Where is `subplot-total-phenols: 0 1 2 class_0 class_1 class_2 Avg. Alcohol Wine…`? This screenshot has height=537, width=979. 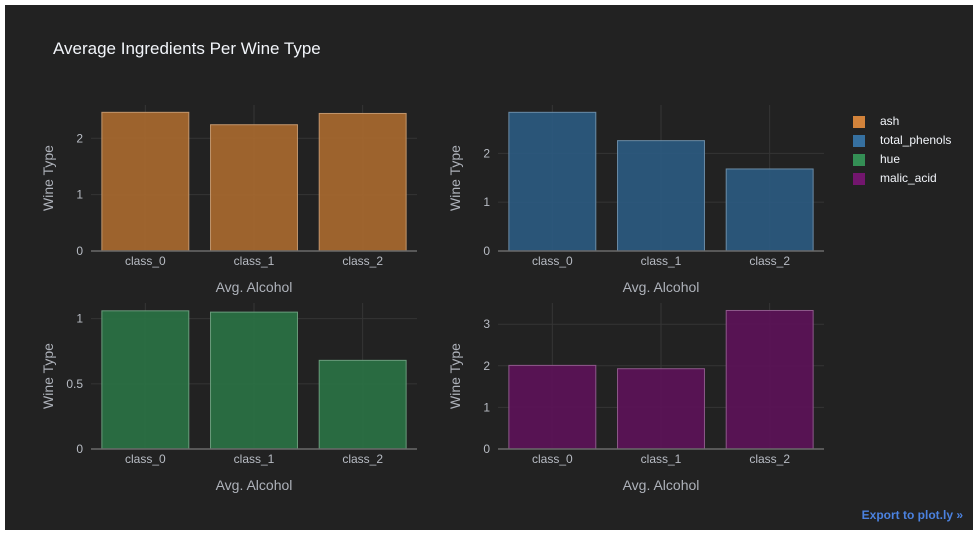
subplot-total-phenols: 0 1 2 class_0 class_1 class_2 Avg. Alcohol Wine… is located at coordinates (635, 200).